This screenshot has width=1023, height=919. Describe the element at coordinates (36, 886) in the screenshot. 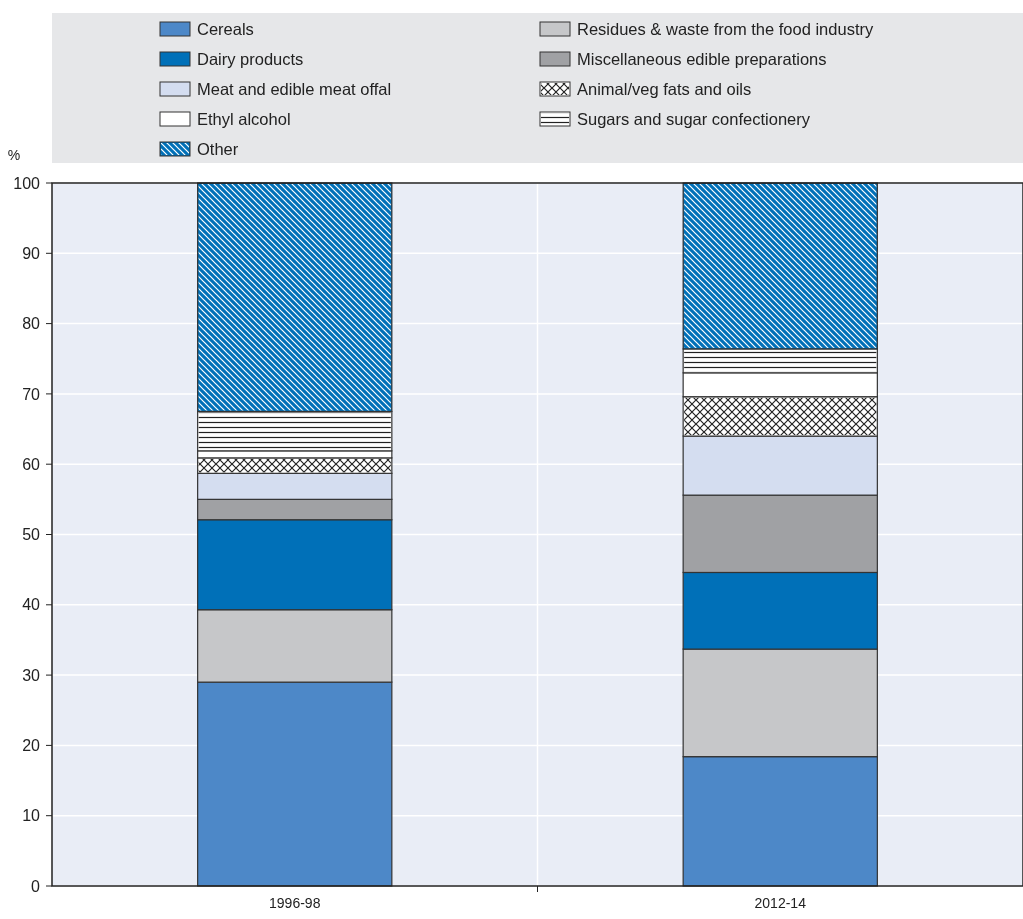

I see `y-tick-label: 0` at that location.